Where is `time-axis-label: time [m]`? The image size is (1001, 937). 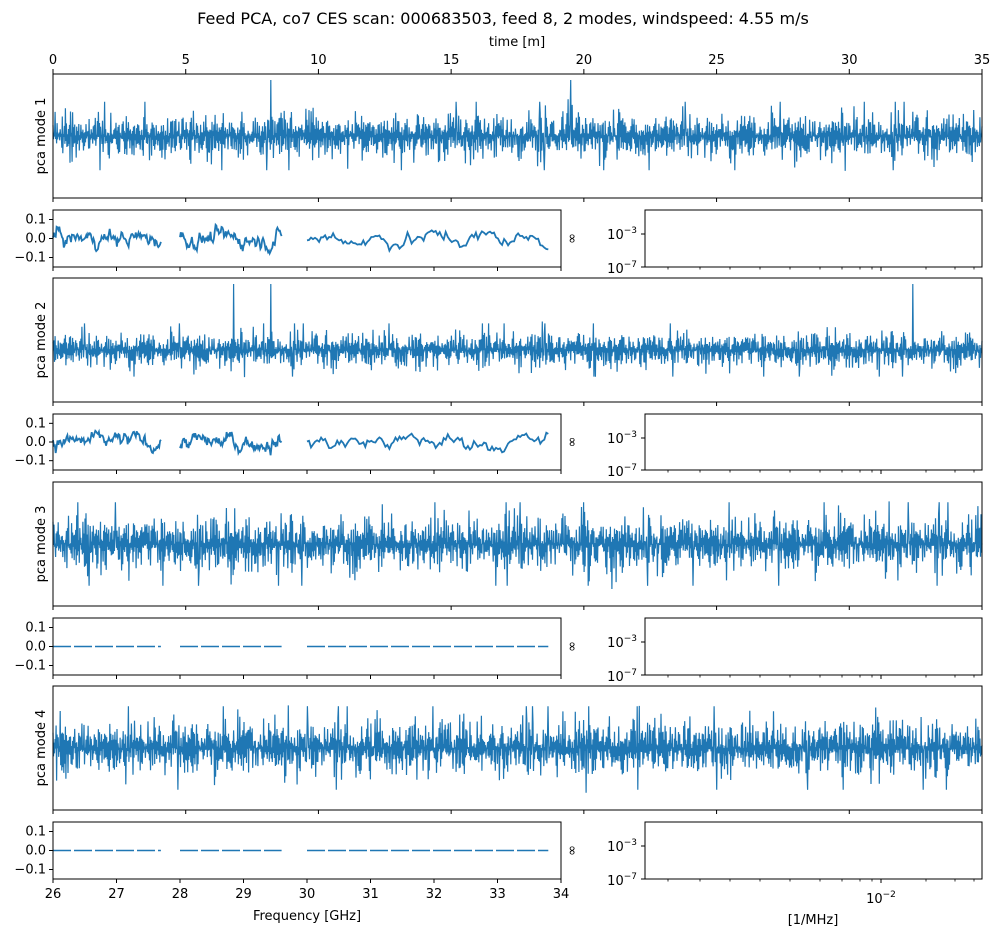 time-axis-label: time [m] is located at coordinates (517, 42).